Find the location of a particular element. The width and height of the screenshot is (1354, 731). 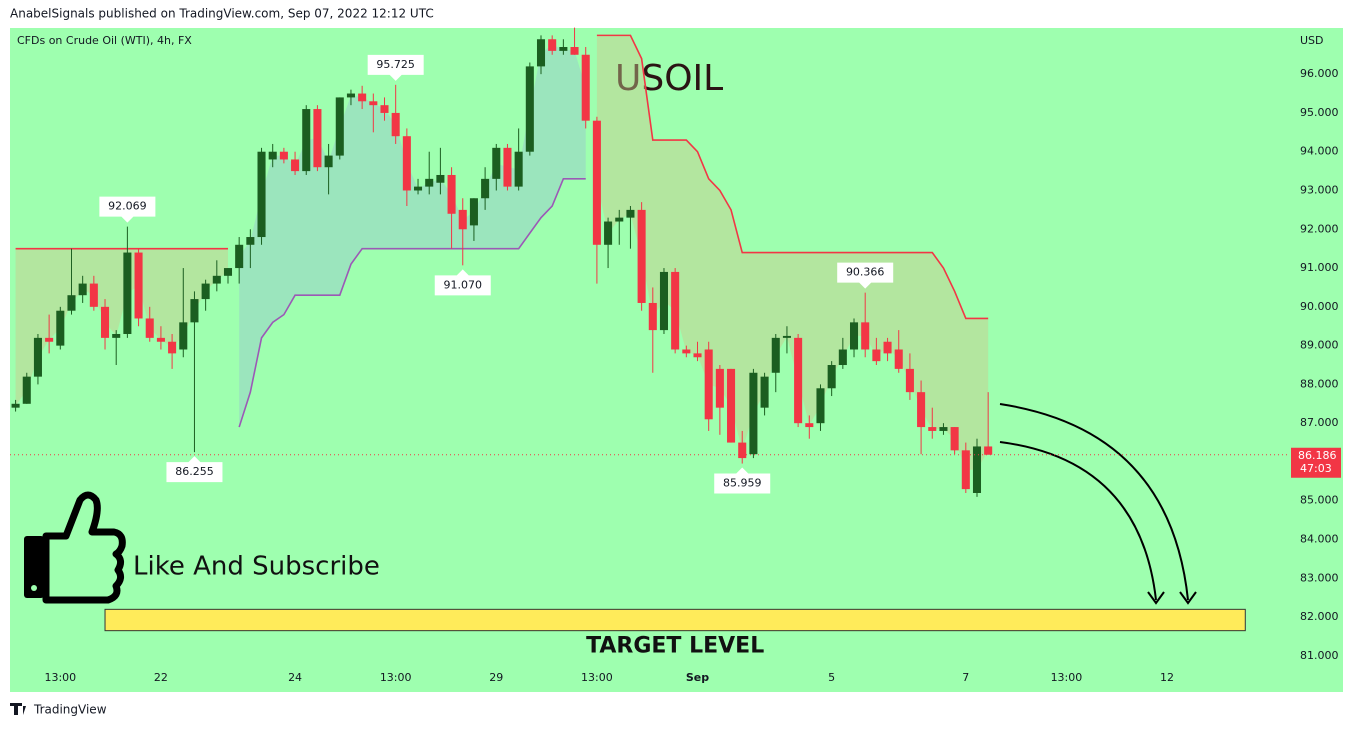

y-tick-label: 94.000 is located at coordinates (1319, 151).